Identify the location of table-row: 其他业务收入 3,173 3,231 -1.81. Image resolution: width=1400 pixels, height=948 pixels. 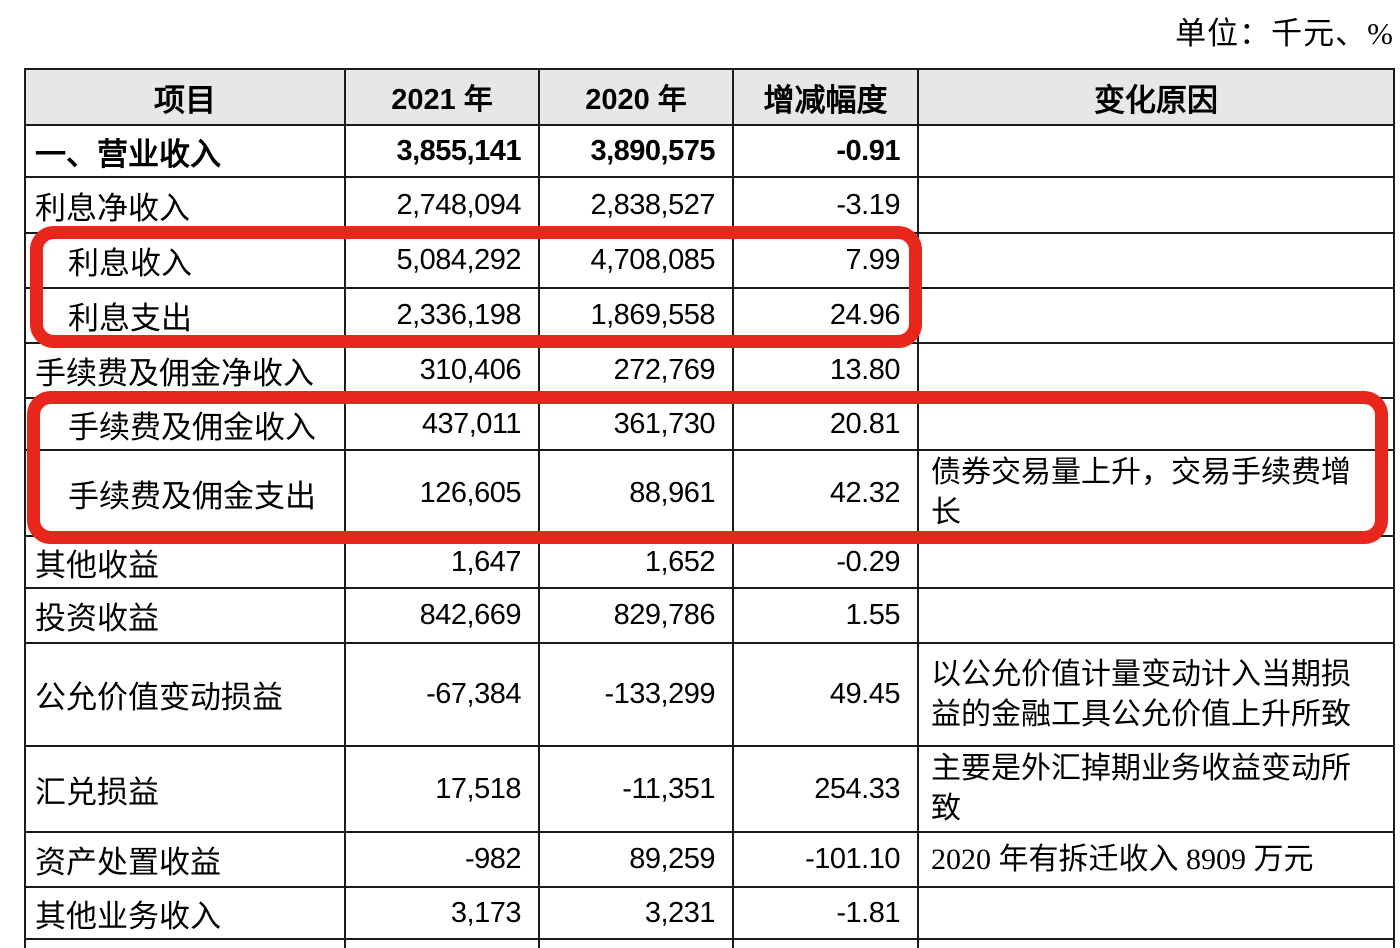
(709, 913).